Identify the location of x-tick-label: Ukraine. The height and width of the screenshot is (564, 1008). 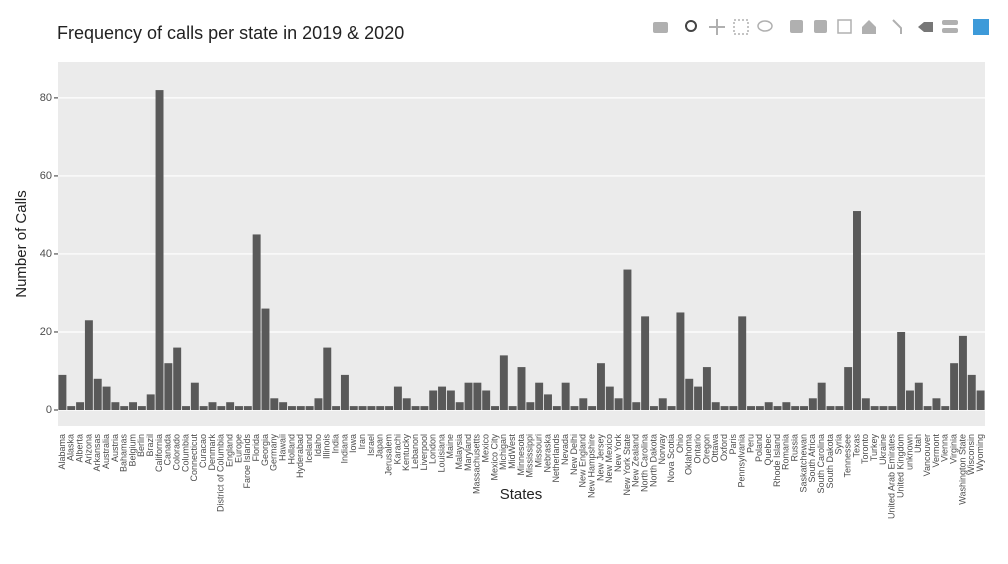
(883, 449).